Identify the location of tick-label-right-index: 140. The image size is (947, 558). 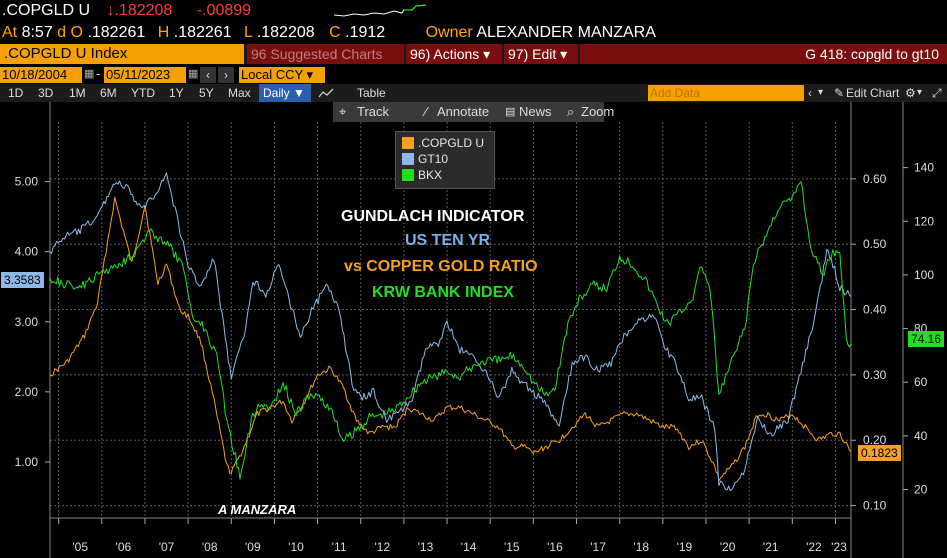
(924, 168).